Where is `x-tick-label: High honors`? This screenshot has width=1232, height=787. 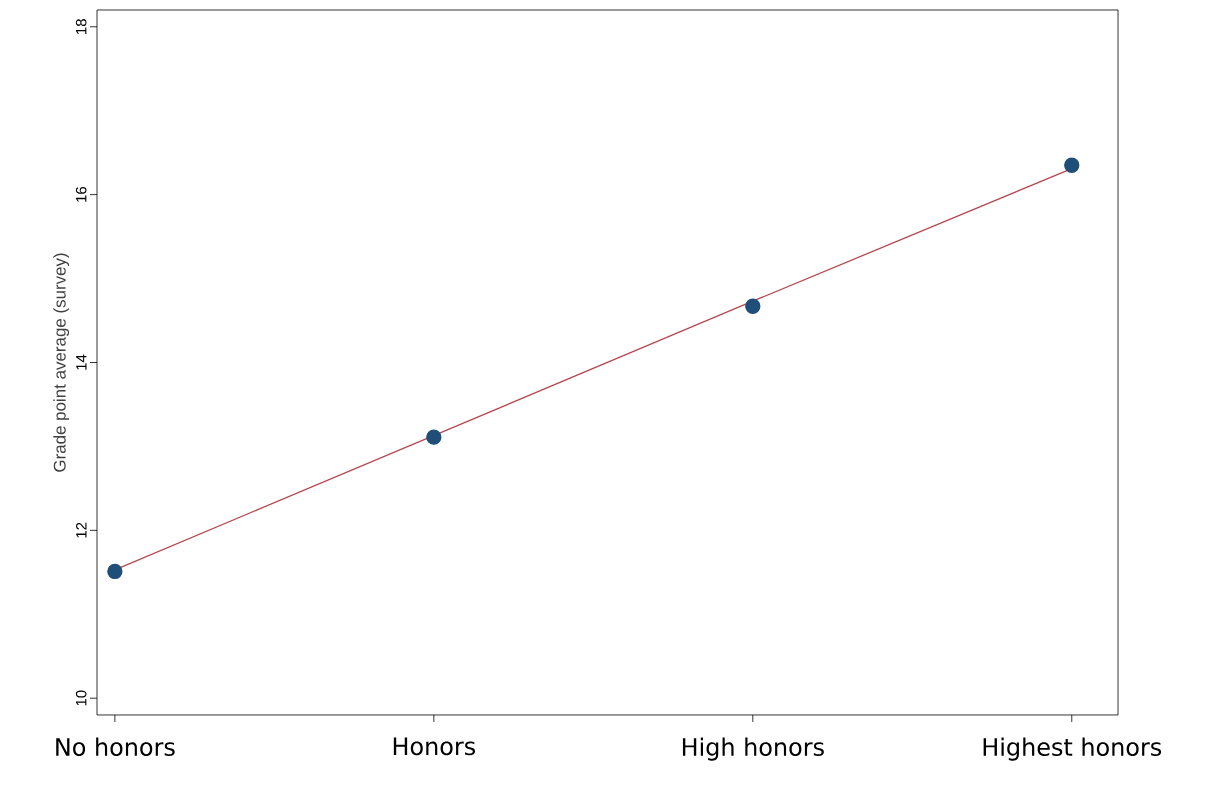
x-tick-label: High honors is located at coordinates (753, 749).